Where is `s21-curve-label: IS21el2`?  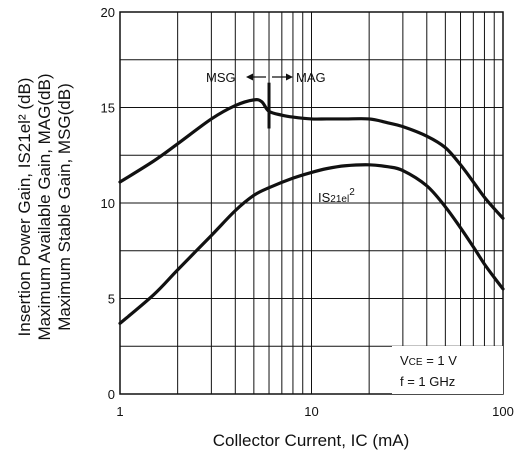
s21-curve-label: IS21el2 is located at coordinates (336, 196).